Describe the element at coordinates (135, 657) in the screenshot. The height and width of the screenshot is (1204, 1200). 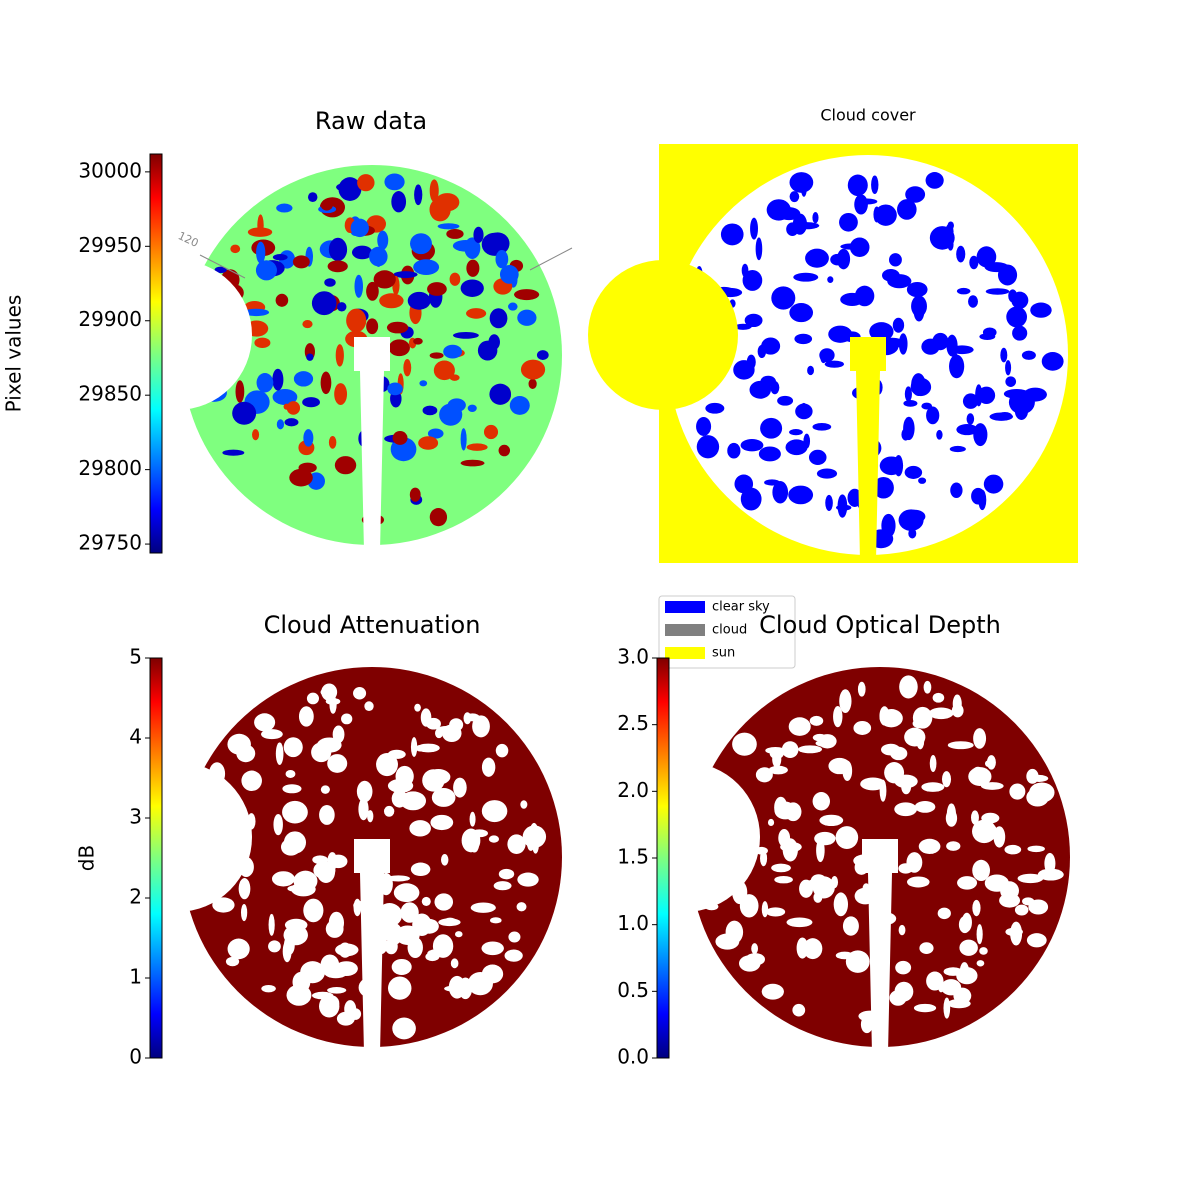
I see `colorbar-tick-label: 5` at that location.